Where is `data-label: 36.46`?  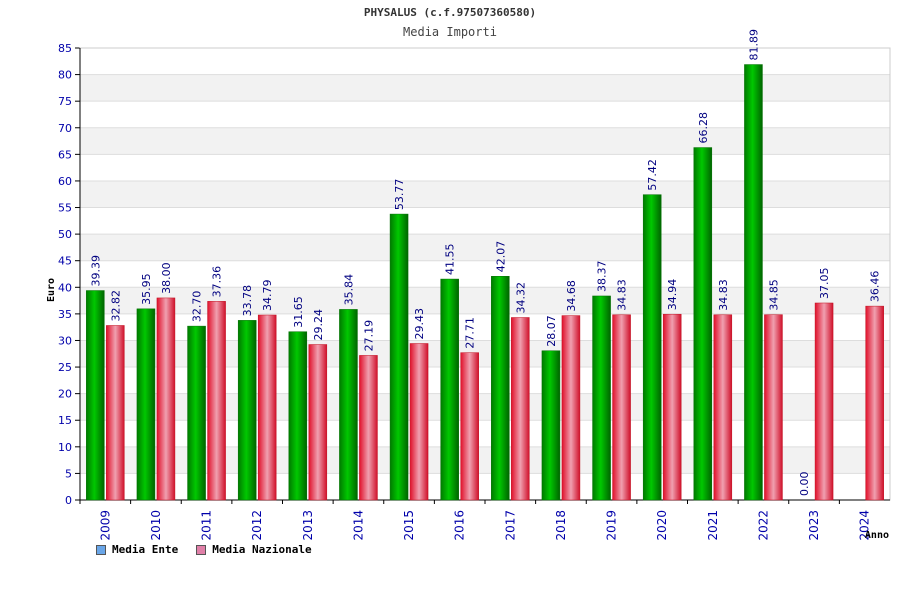
data-label: 36.46 is located at coordinates (875, 287).